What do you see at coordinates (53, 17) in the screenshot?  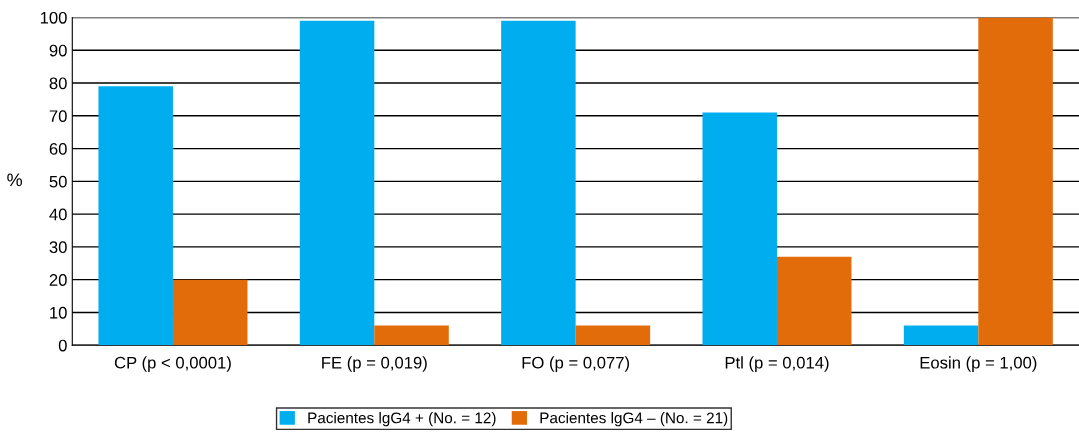 I see `y-tick-label: 100` at bounding box center [53, 17].